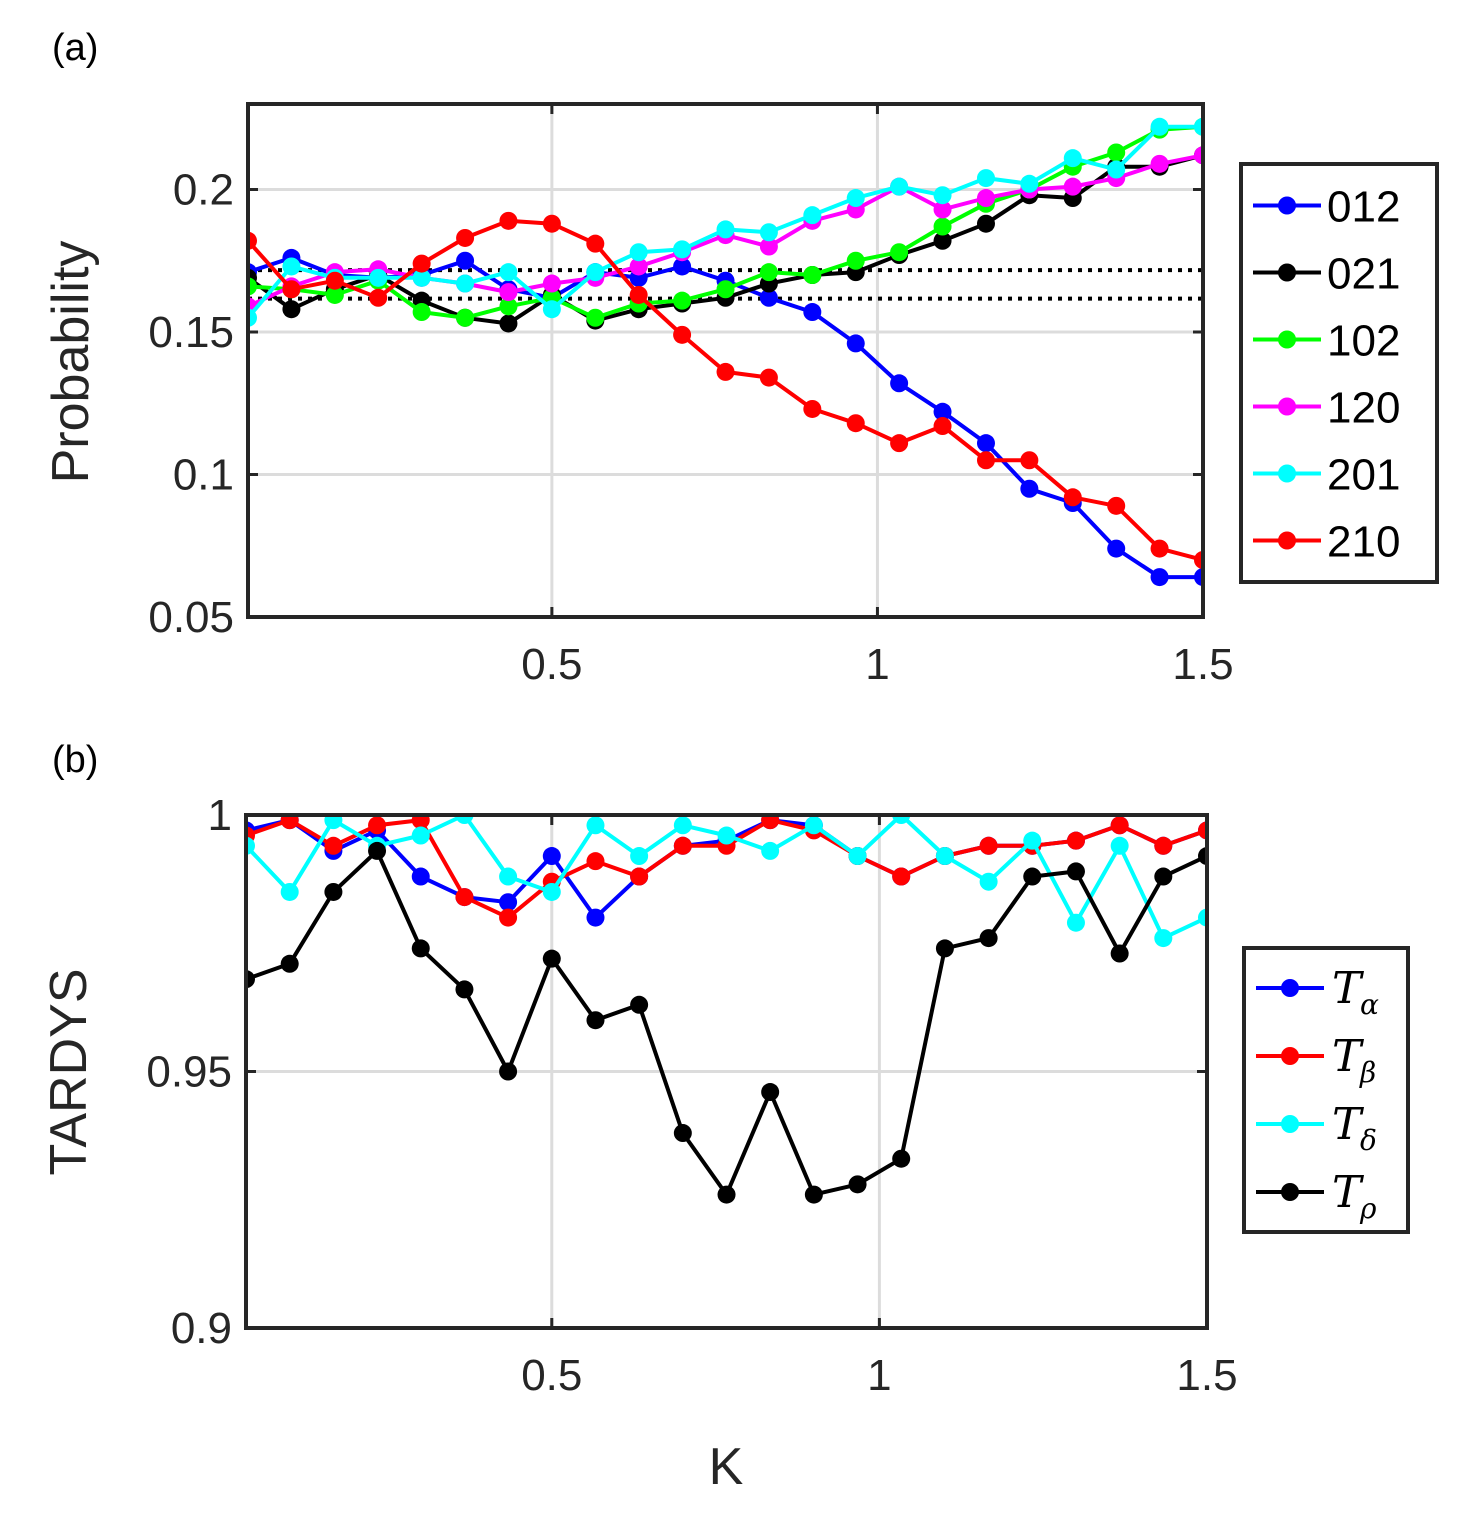  I want to click on b-legend-subscript-2: δ, so click(1368, 1140).